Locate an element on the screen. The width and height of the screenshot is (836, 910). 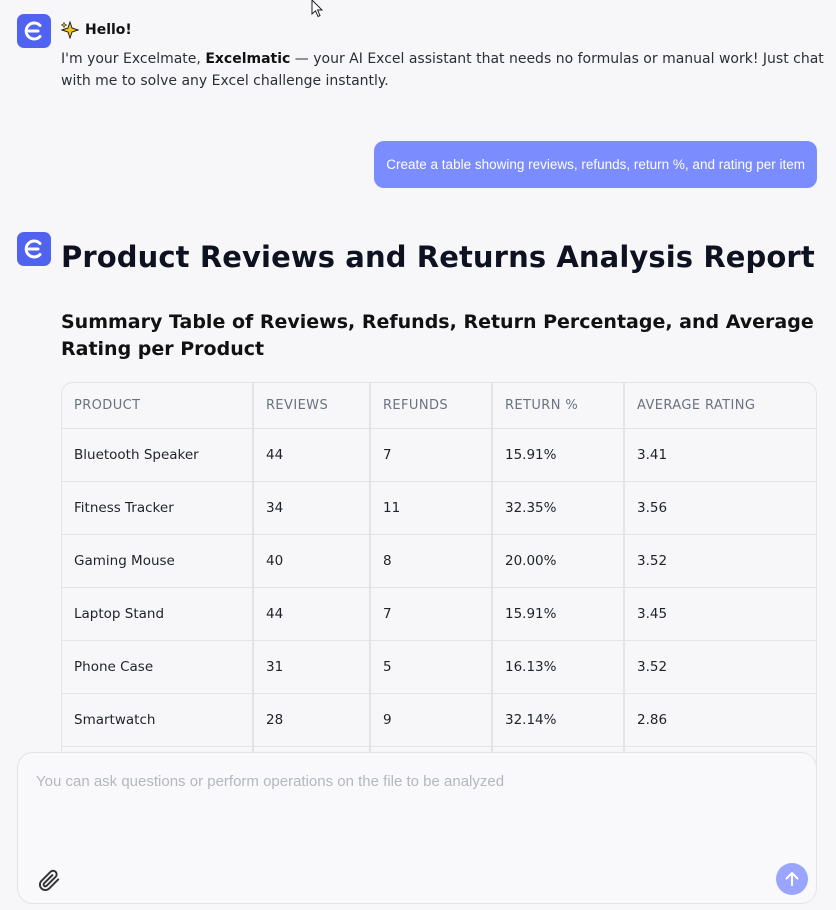
send-button is located at coordinates (792, 879).